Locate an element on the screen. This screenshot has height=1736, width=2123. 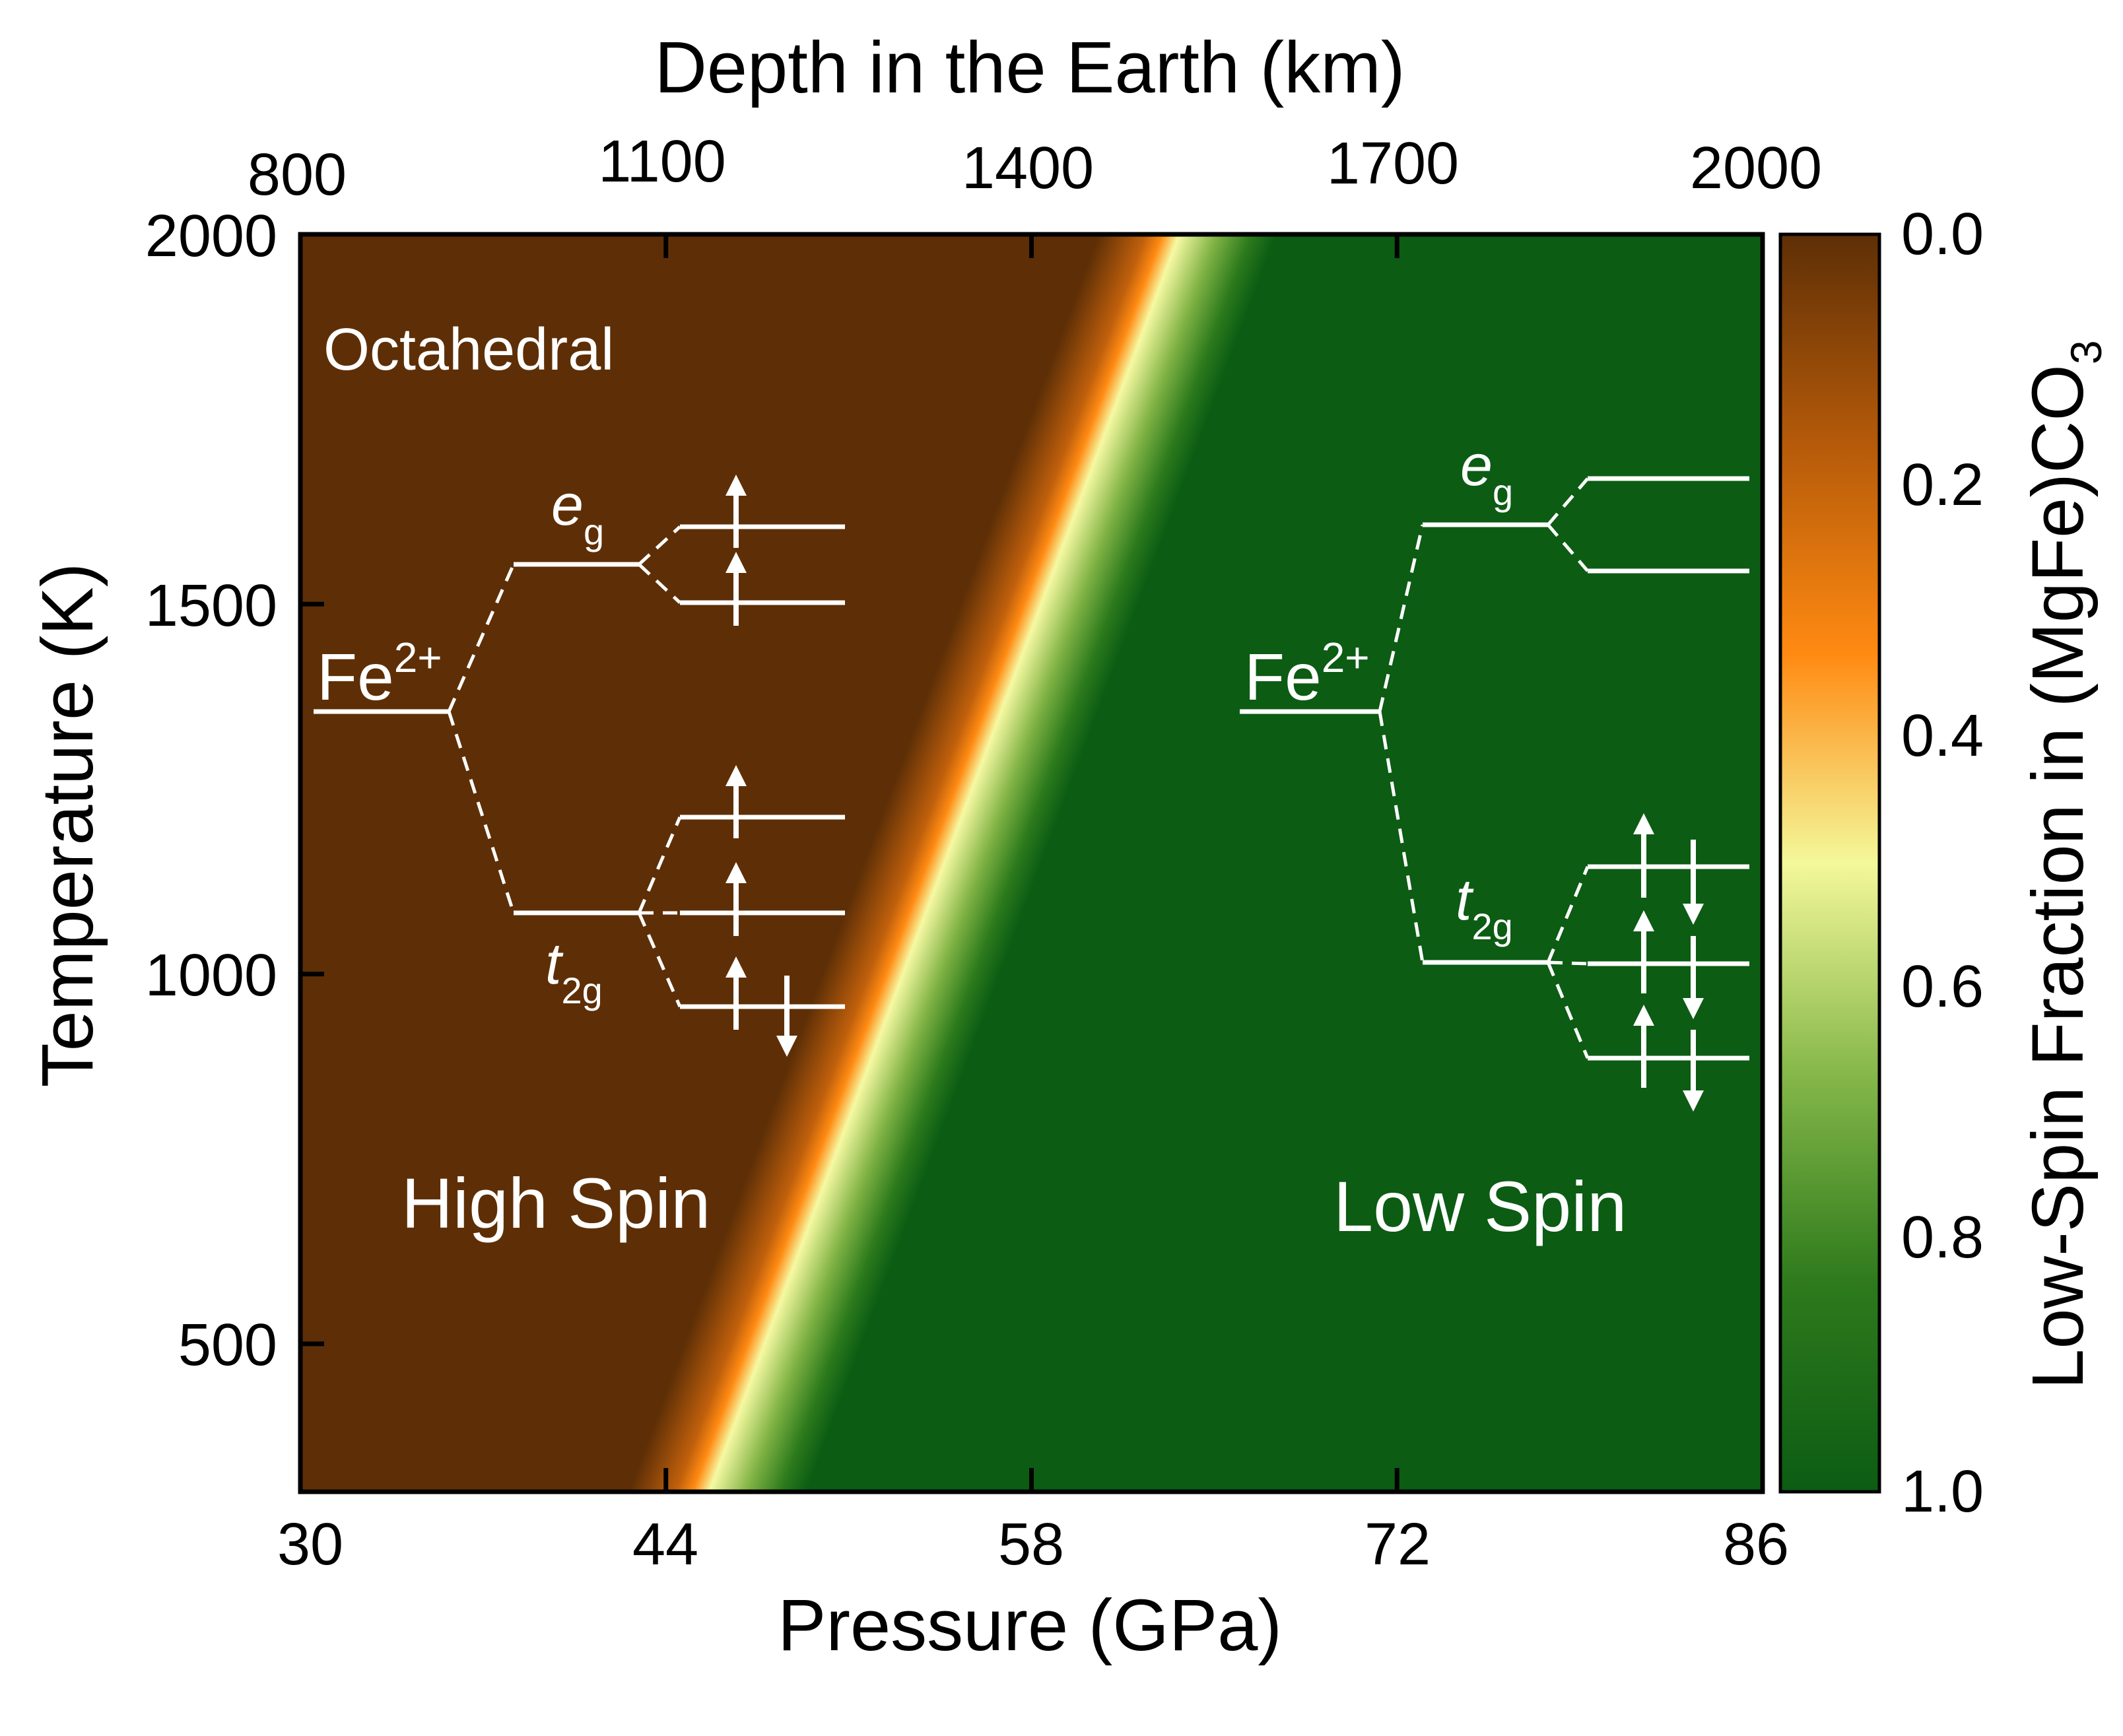
top-tick-label-1100: 1100 is located at coordinates (662, 162).